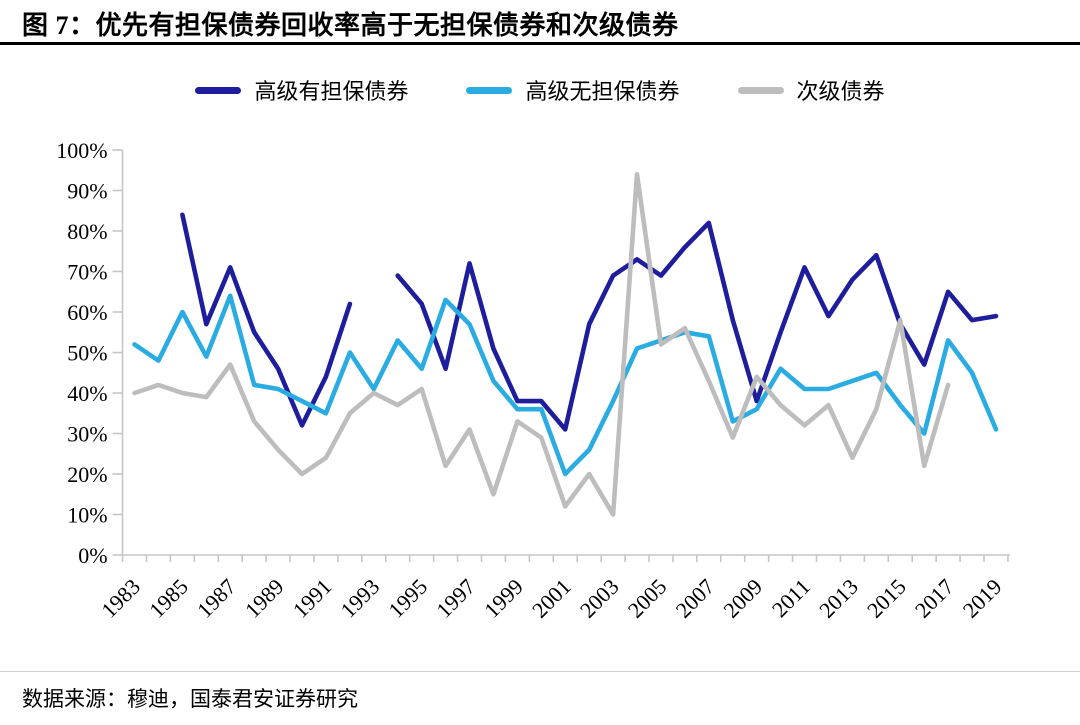 This screenshot has width=1080, height=725. What do you see at coordinates (791, 598) in the screenshot?
I see `x-axis-tick-label: 2011` at bounding box center [791, 598].